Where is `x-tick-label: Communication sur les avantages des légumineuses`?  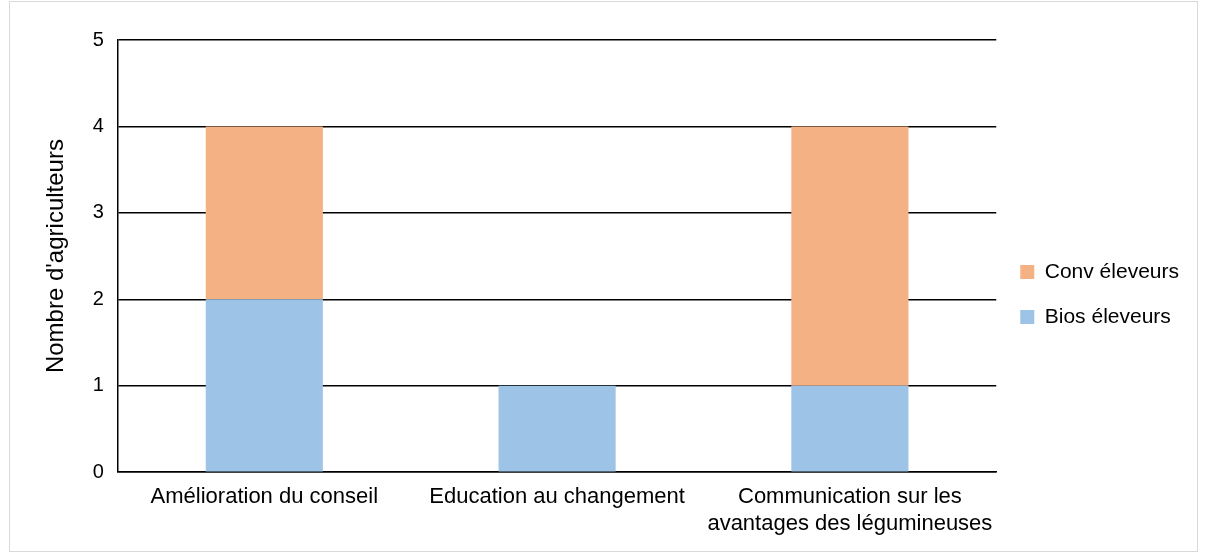 x-tick-label: Communication sur les avantages des légumineuses is located at coordinates (850, 509).